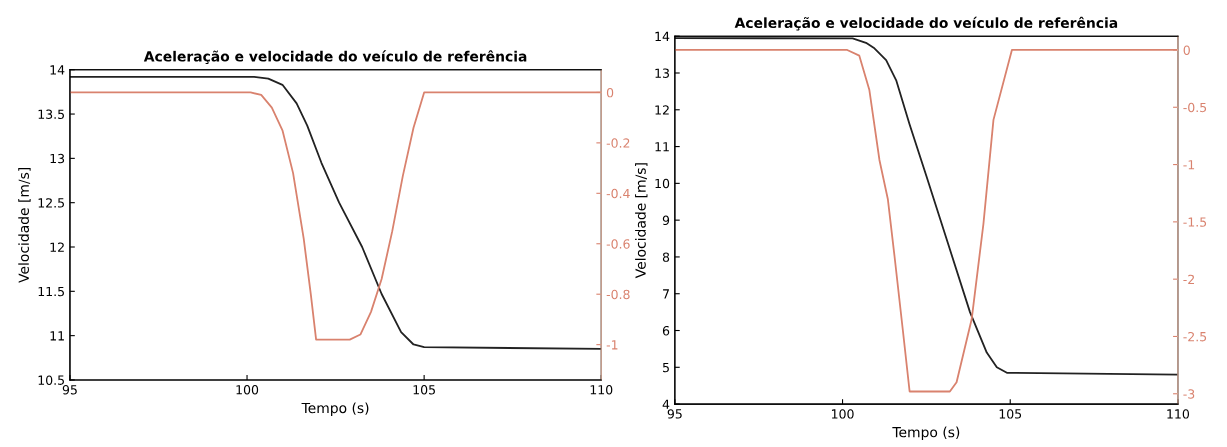 The height and width of the screenshot is (447, 1227). Describe the element at coordinates (1189, 394) in the screenshot. I see `y2-tick-label: -3` at that location.